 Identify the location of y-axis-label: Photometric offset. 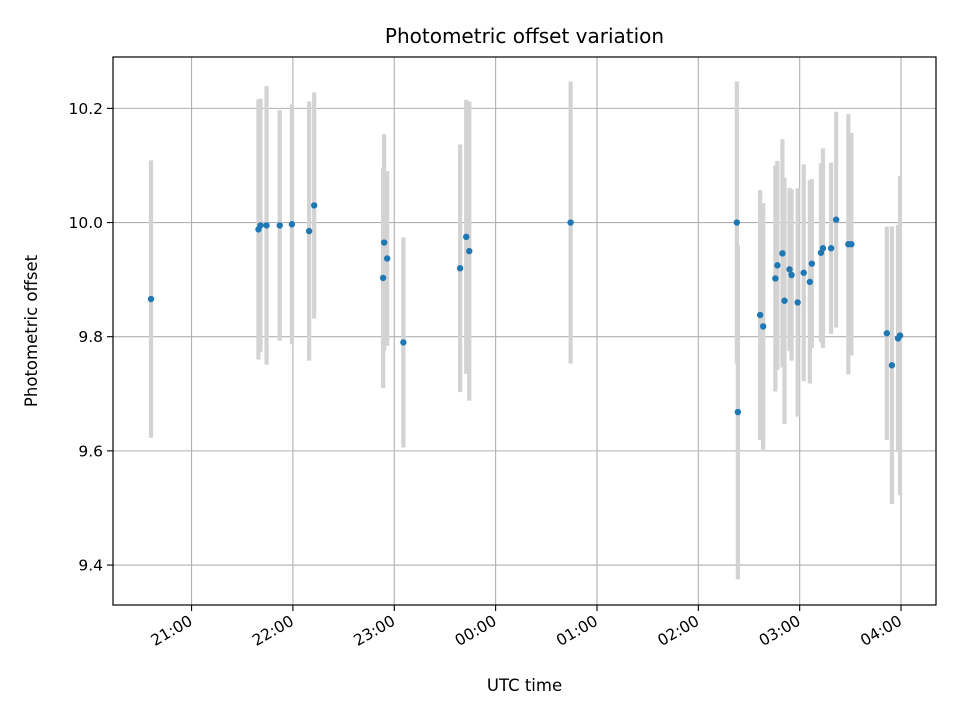
(31, 330).